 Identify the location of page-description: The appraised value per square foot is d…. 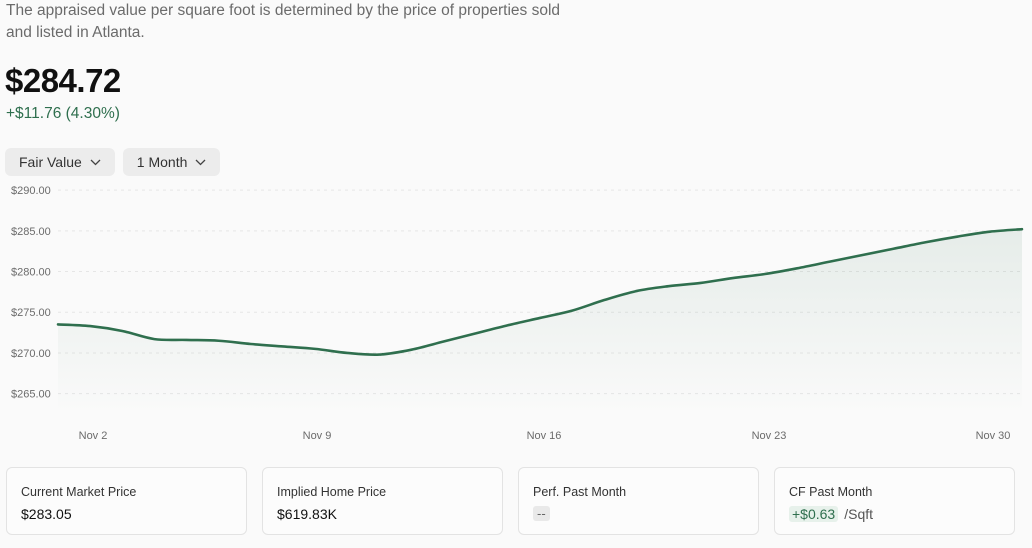
(283, 21).